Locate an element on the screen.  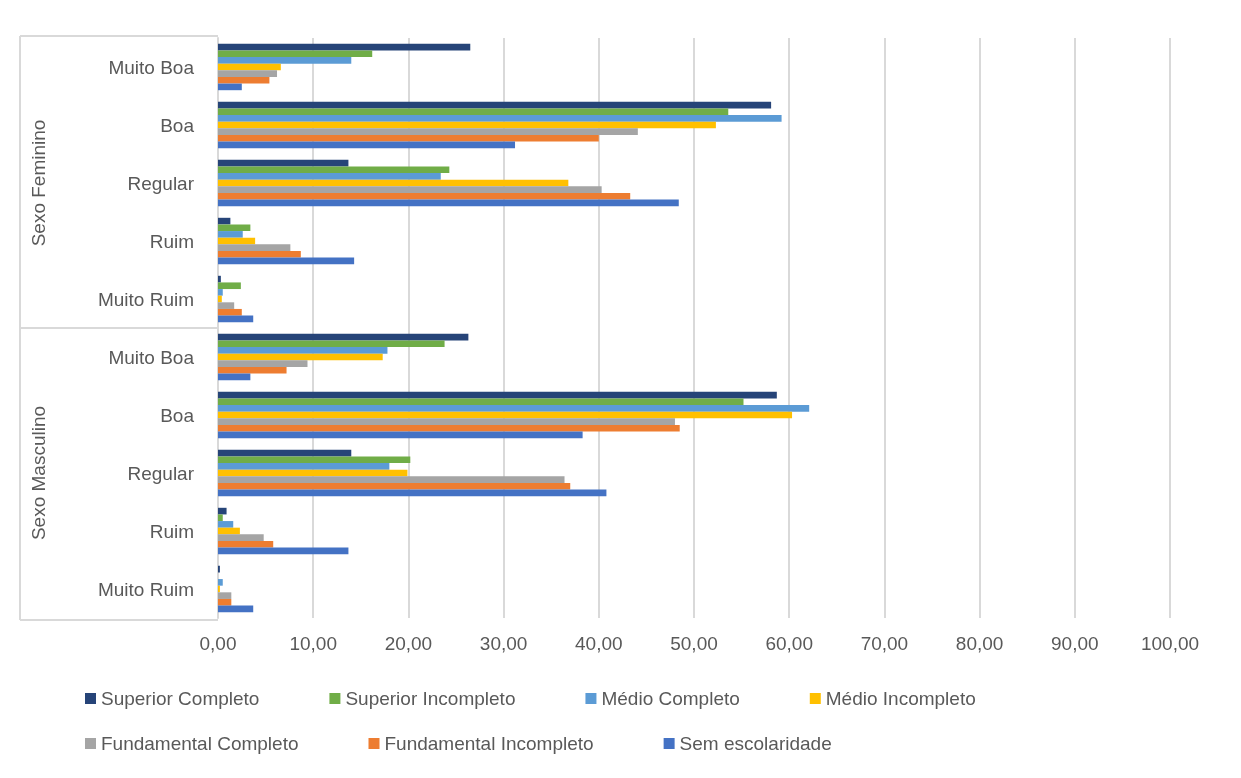
x-tick-label: 30,00 is located at coordinates (503, 643).